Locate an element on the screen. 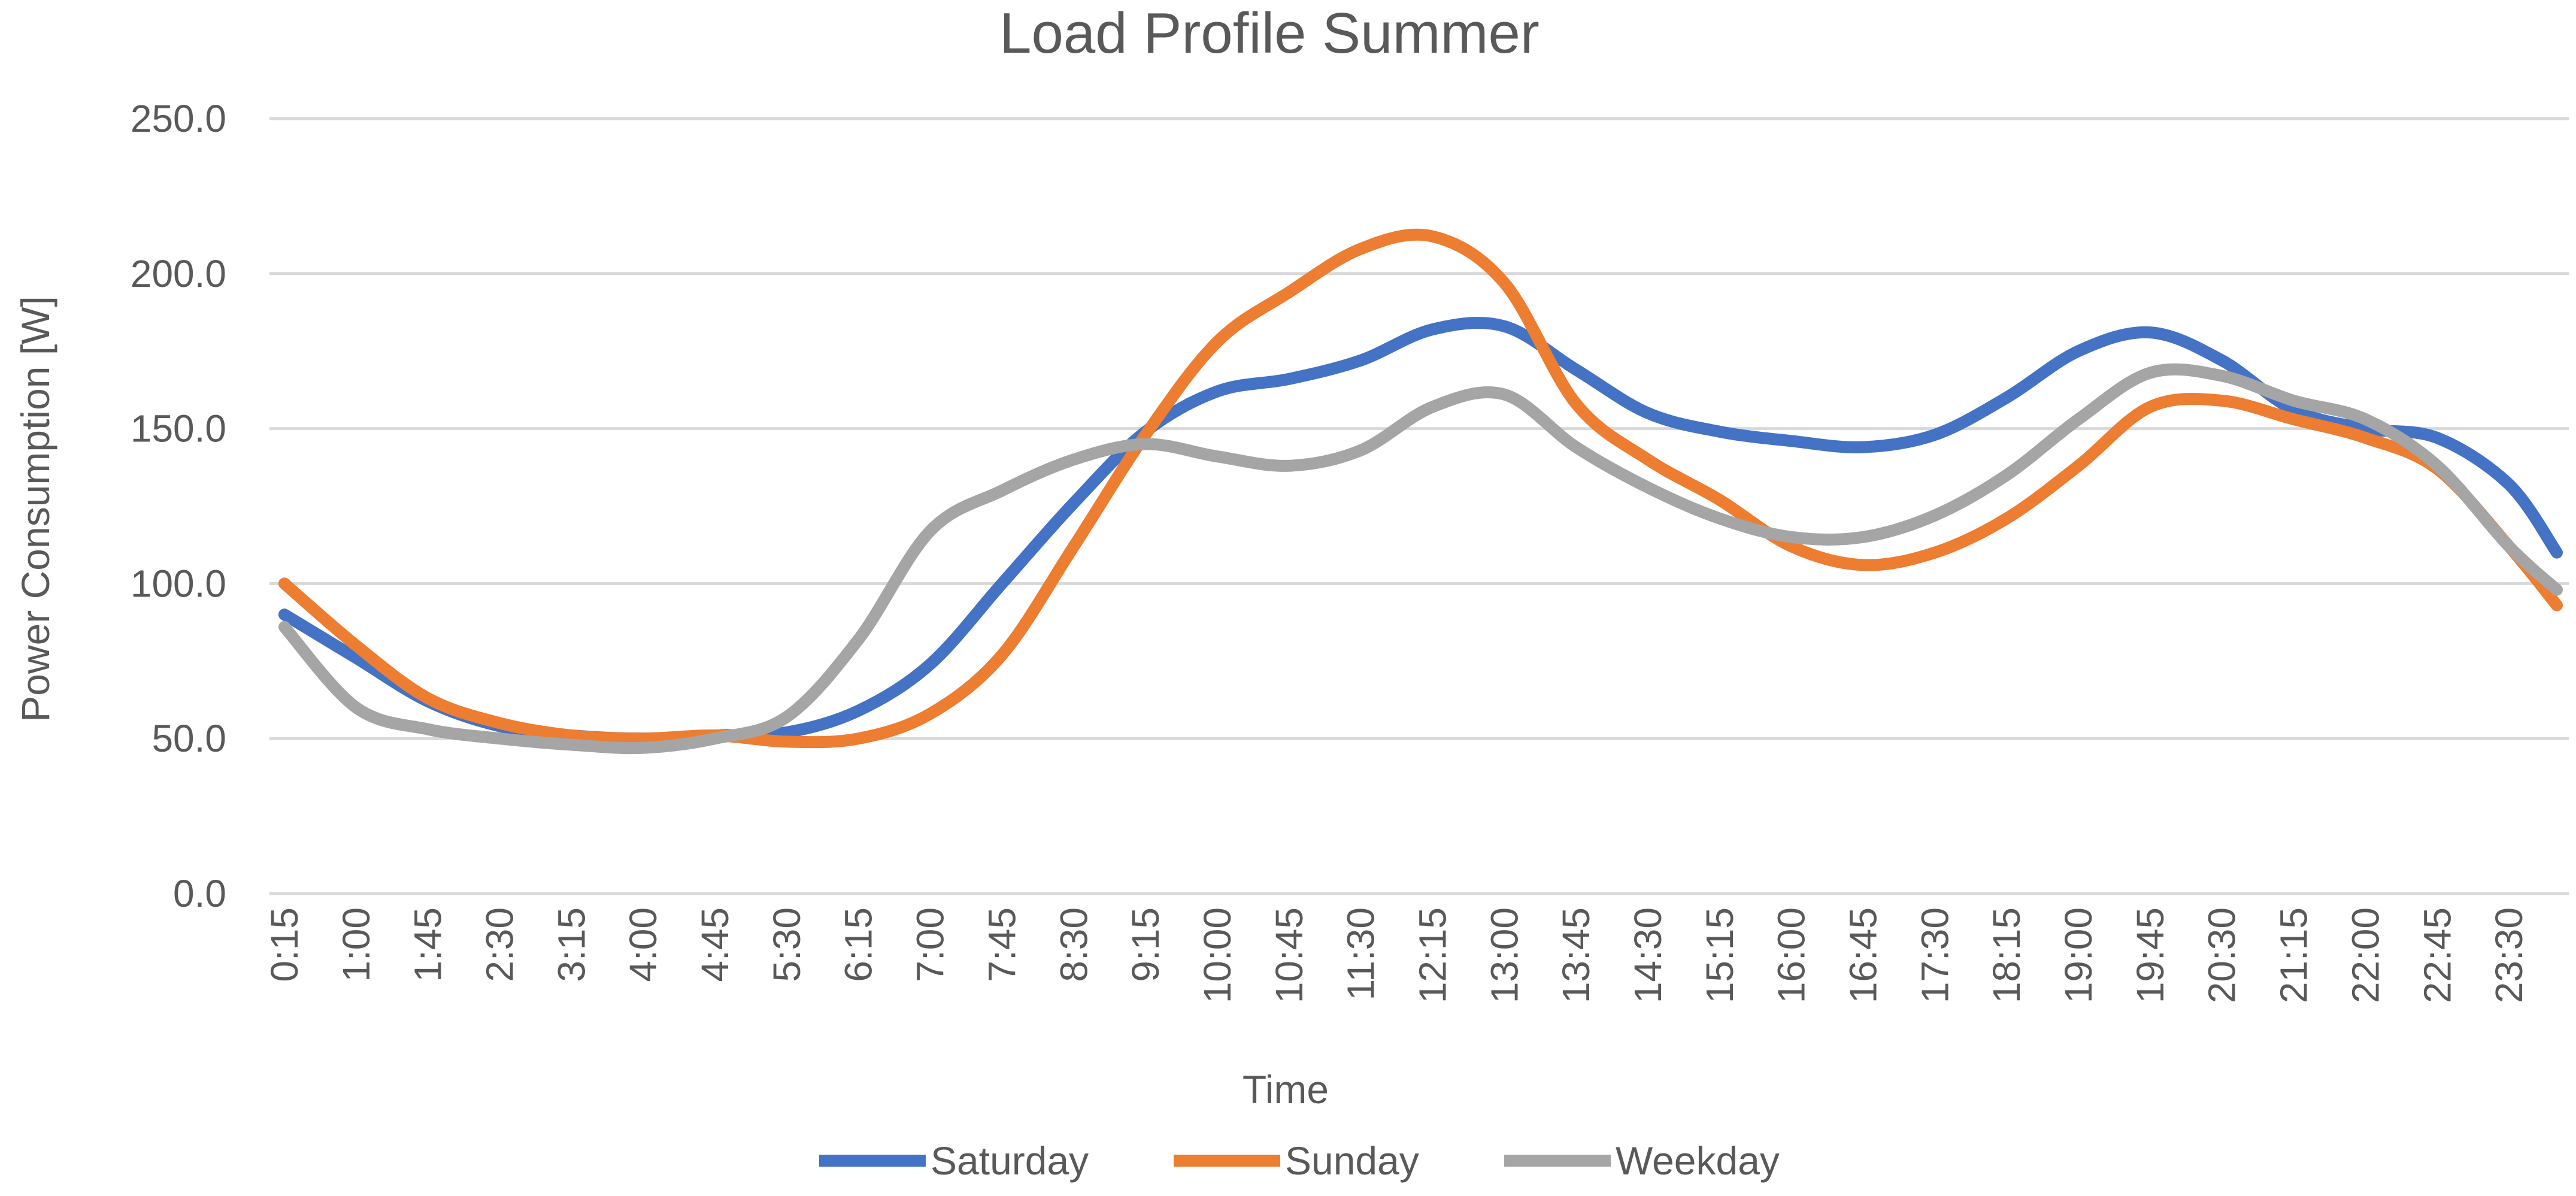 The height and width of the screenshot is (1196, 2576). x-tick-label: 0:15 is located at coordinates (284, 944).